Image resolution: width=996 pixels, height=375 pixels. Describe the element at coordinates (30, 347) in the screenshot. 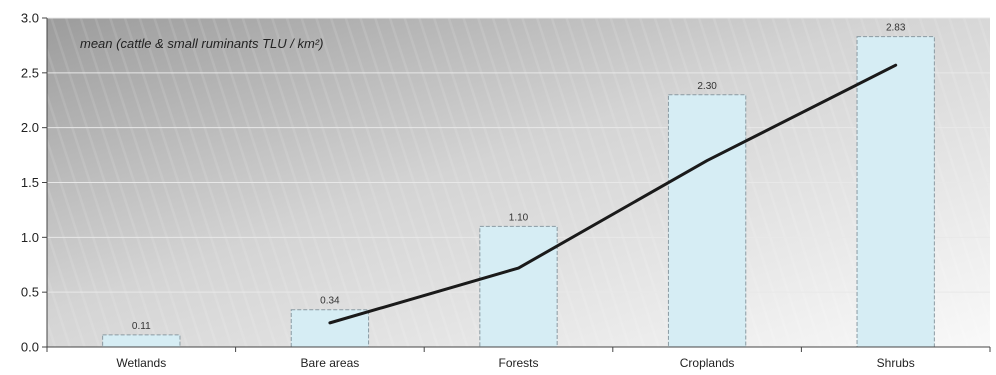

I see `y-tick-label: 0.0` at that location.